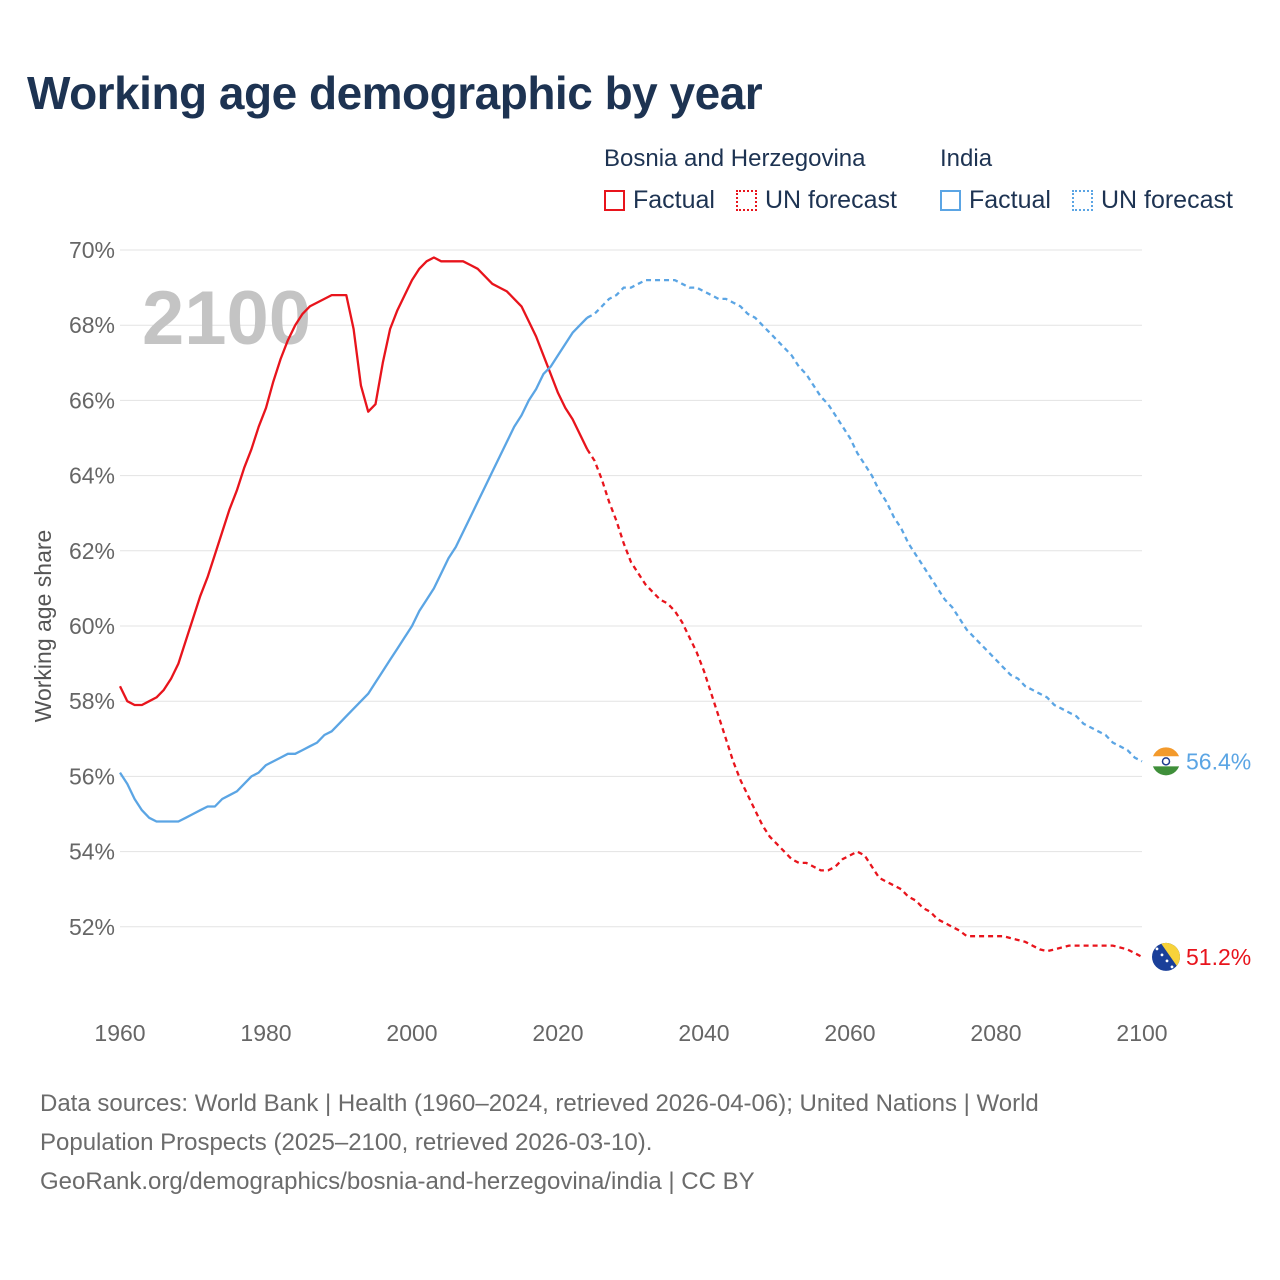 Image resolution: width=1280 pixels, height=1280 pixels. Describe the element at coordinates (950, 200) in the screenshot. I see `legend-swatch-india-factual` at that location.